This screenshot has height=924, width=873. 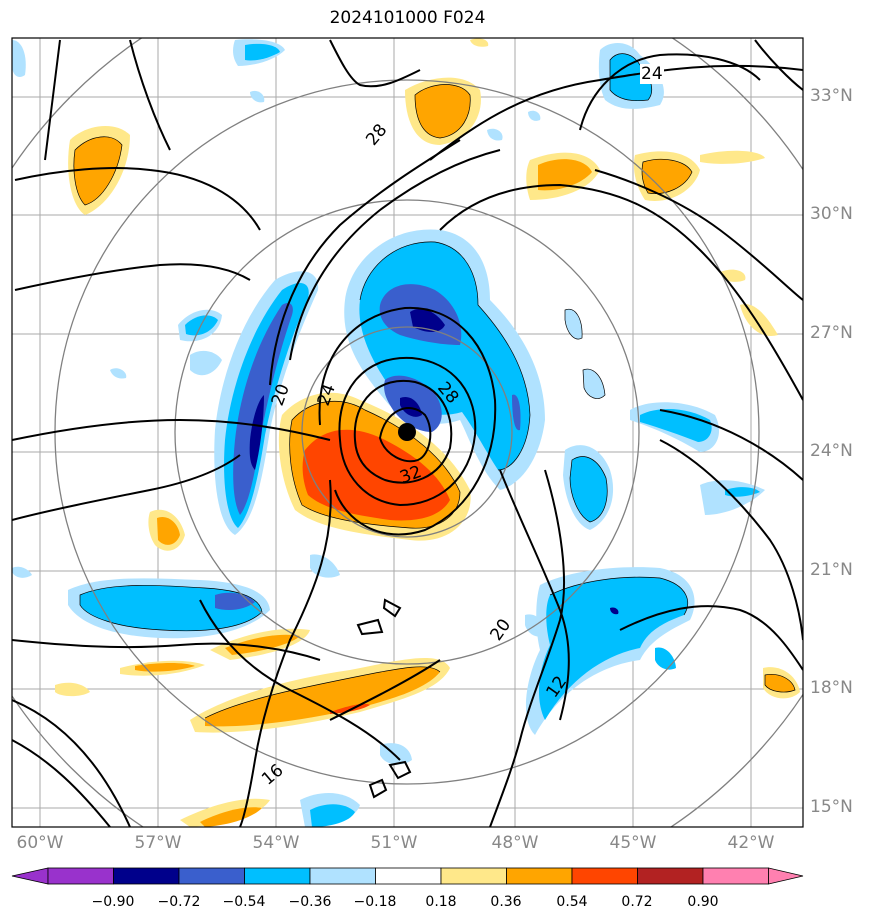 What do you see at coordinates (831, 214) in the screenshot?
I see `latitude-label: 30°N` at bounding box center [831, 214].